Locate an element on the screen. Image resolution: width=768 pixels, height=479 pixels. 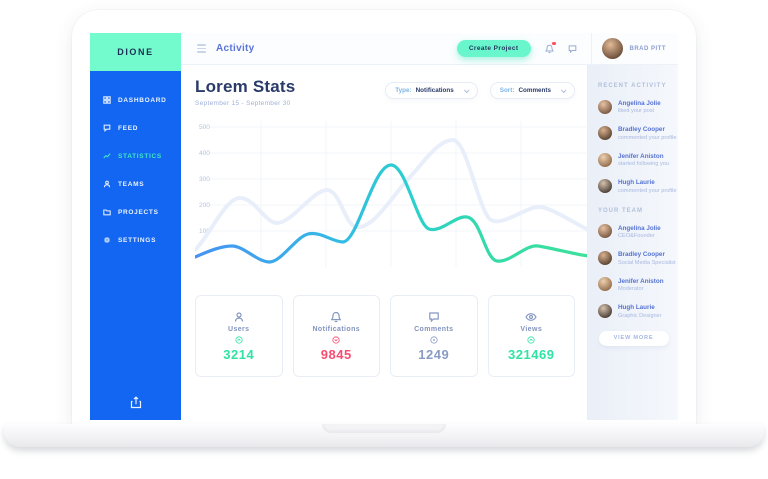
stat-card-notifications: Notifications 9845 is located at coordinates (336, 336).